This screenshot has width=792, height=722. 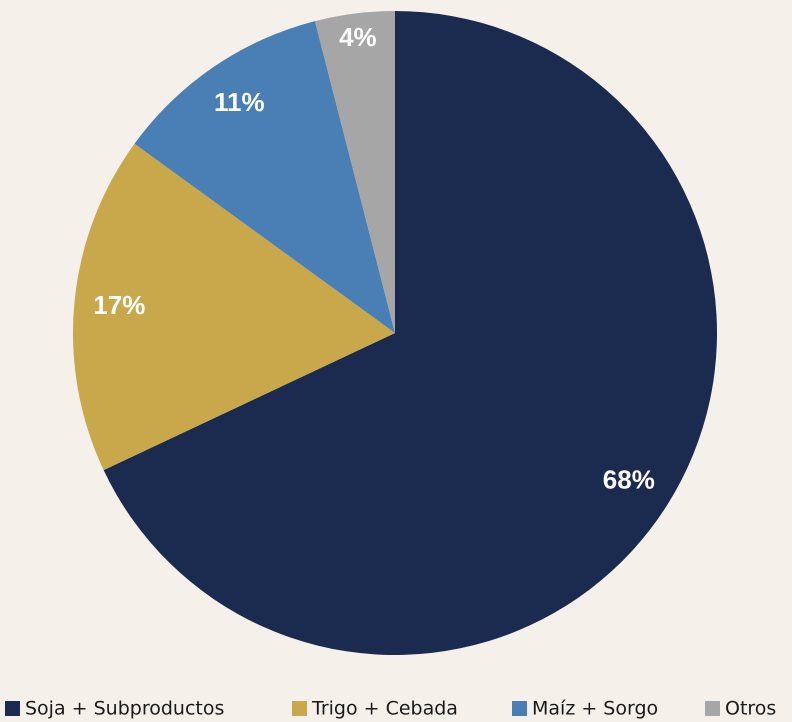 What do you see at coordinates (358, 37) in the screenshot?
I see `data-label: 4%` at bounding box center [358, 37].